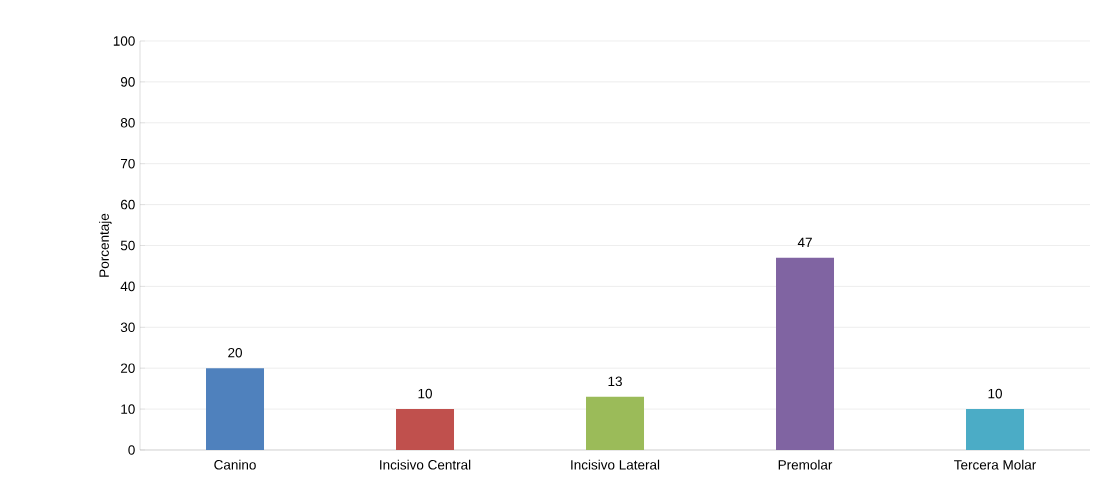  What do you see at coordinates (615, 381) in the screenshot?
I see `data-label: 13` at bounding box center [615, 381].